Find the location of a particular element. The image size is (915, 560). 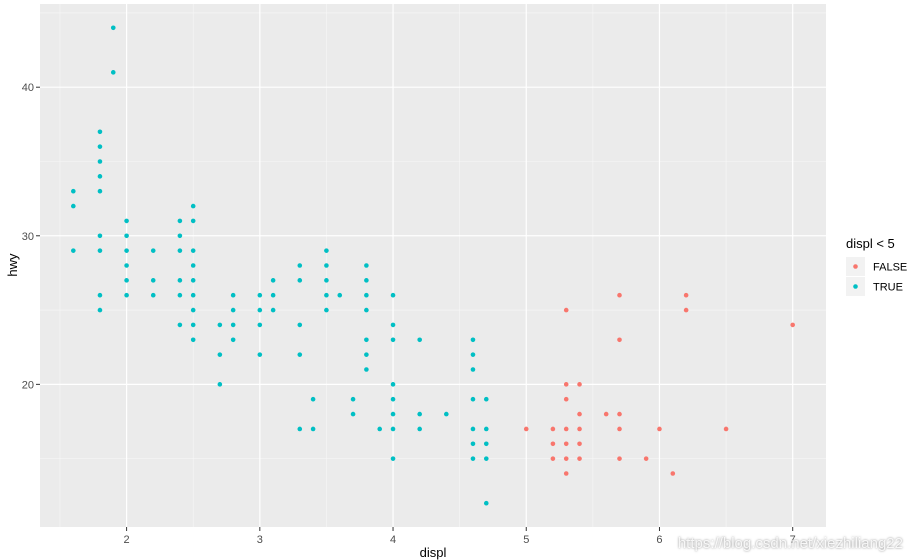

y-tick-label: 30 is located at coordinates (28, 237).